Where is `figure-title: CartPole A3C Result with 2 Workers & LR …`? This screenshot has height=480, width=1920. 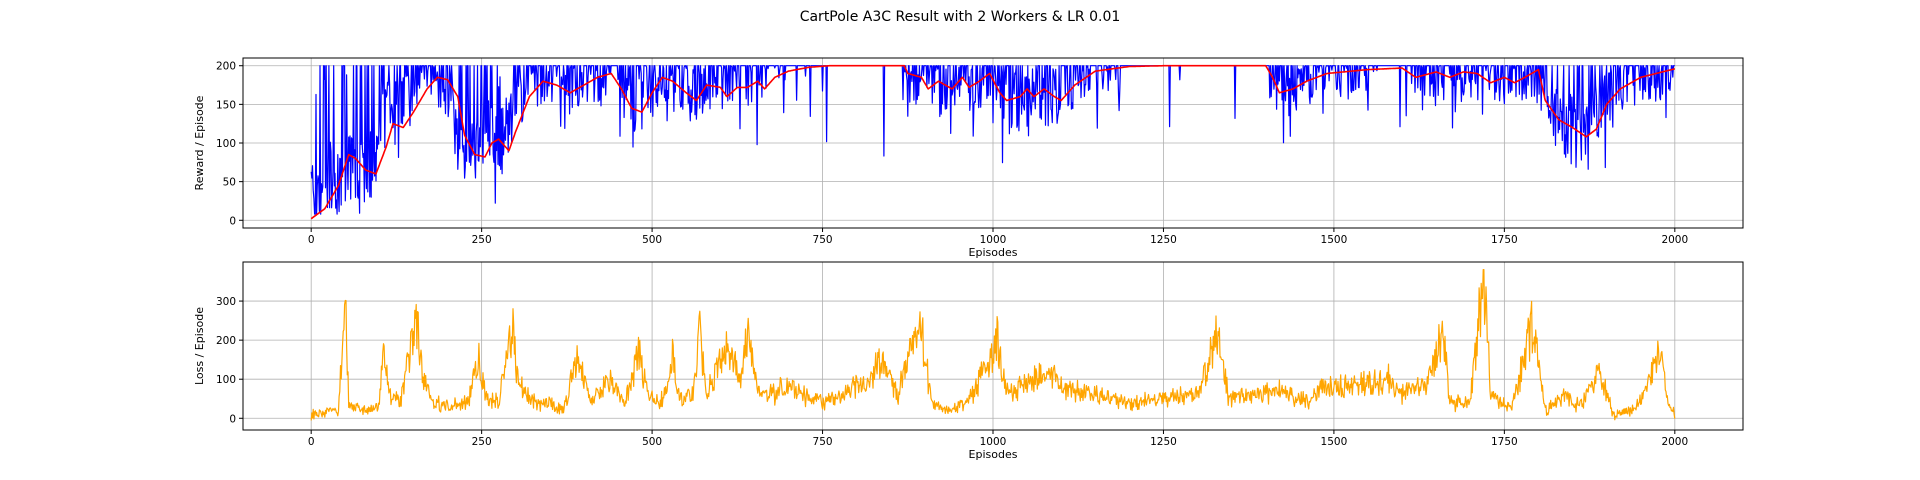 figure-title: CartPole A3C Result with 2 Workers & LR … is located at coordinates (960, 17).